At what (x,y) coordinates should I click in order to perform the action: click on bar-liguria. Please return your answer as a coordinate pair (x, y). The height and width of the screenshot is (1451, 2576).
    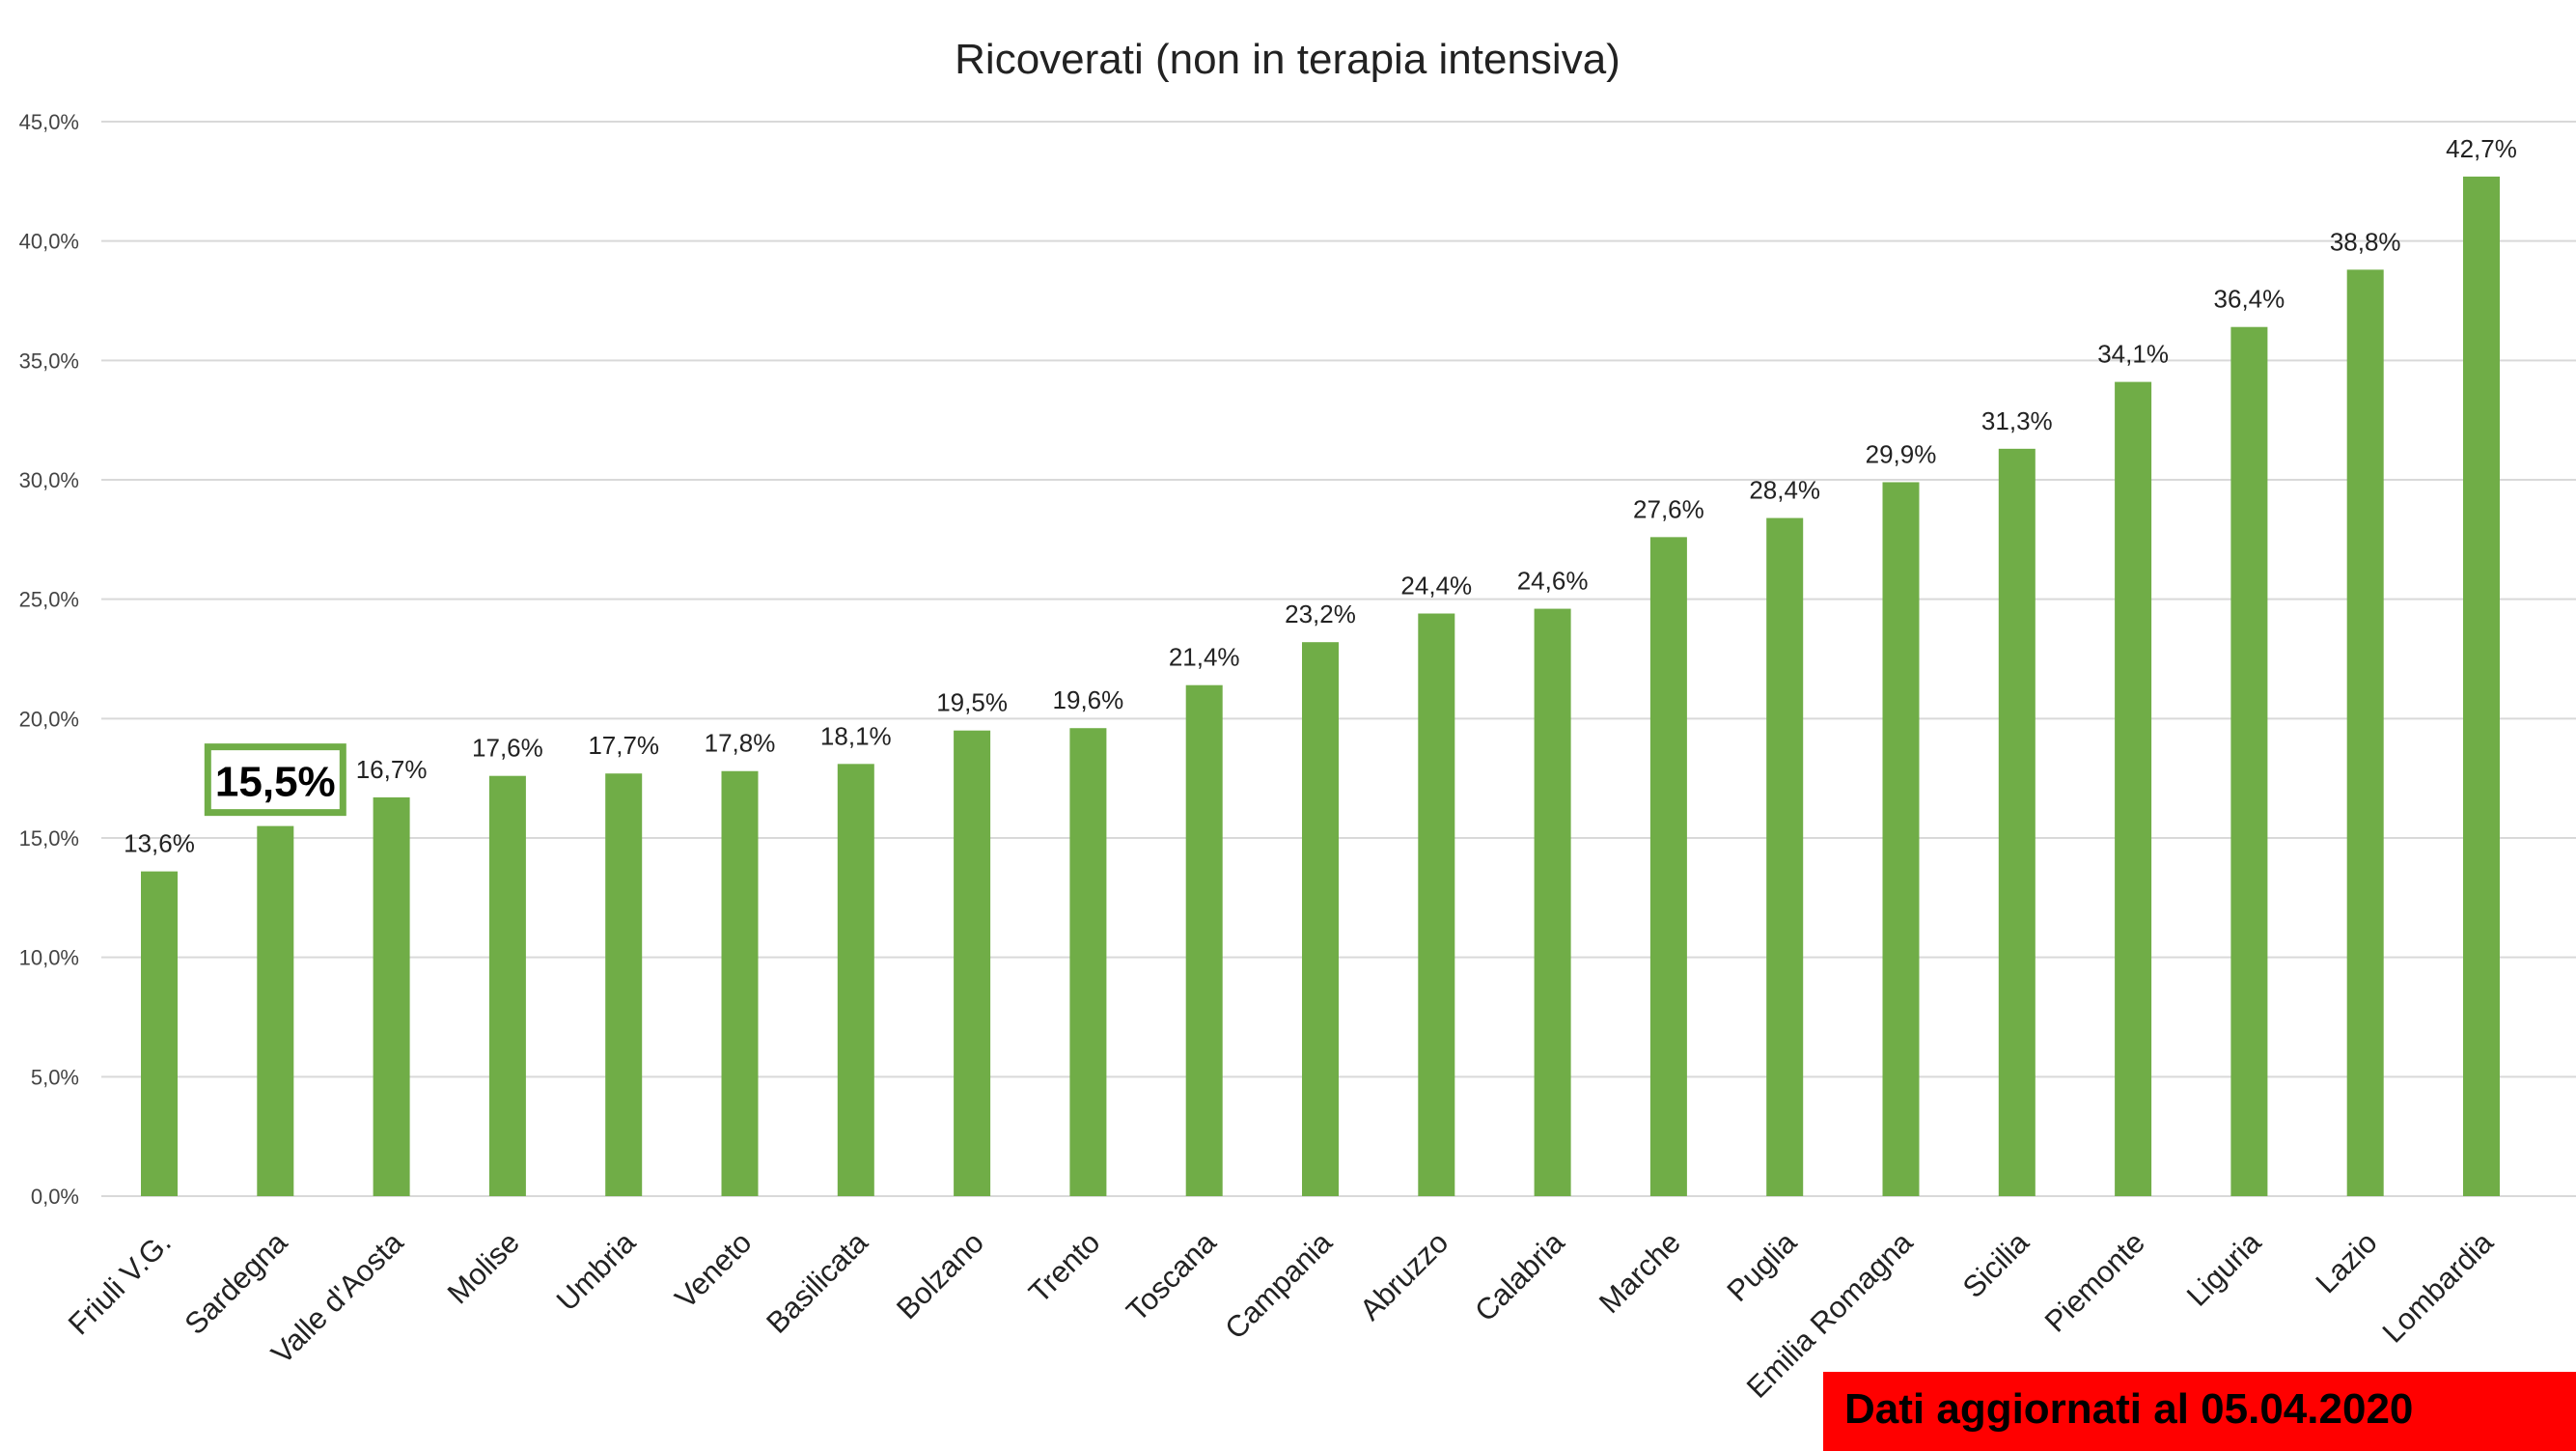
    Looking at the image, I should click on (2249, 761).